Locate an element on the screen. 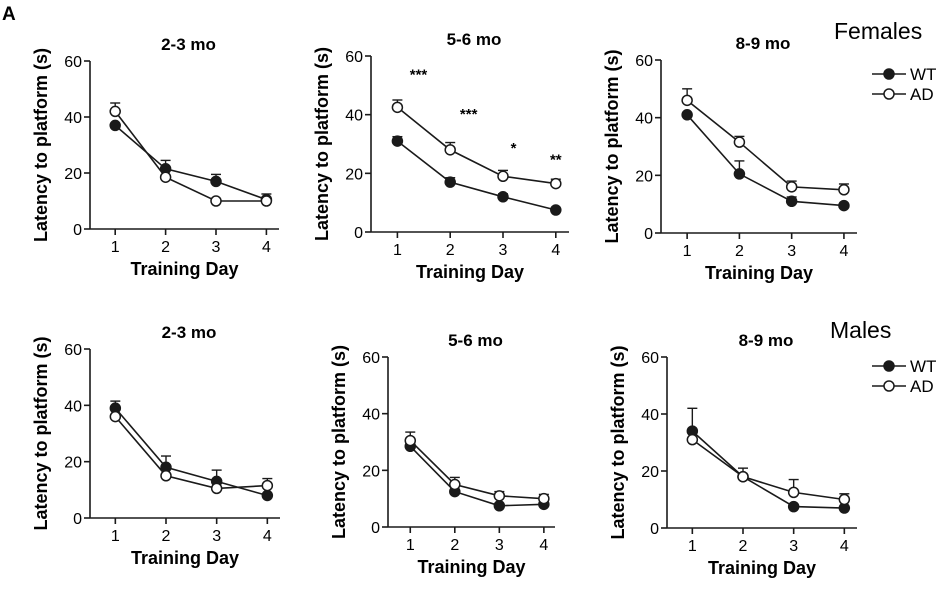  group-label-males: Males is located at coordinates (860, 330).